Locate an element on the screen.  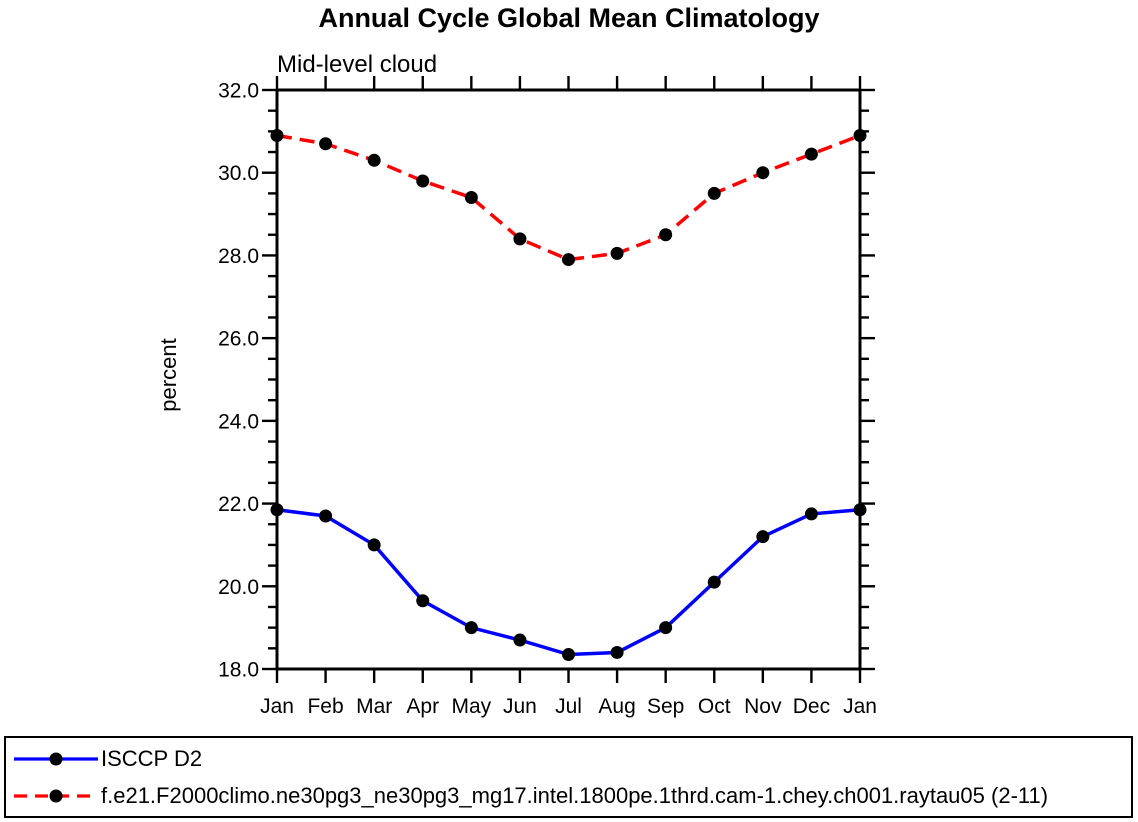
x-tick-label: Sep is located at coordinates (665, 706).